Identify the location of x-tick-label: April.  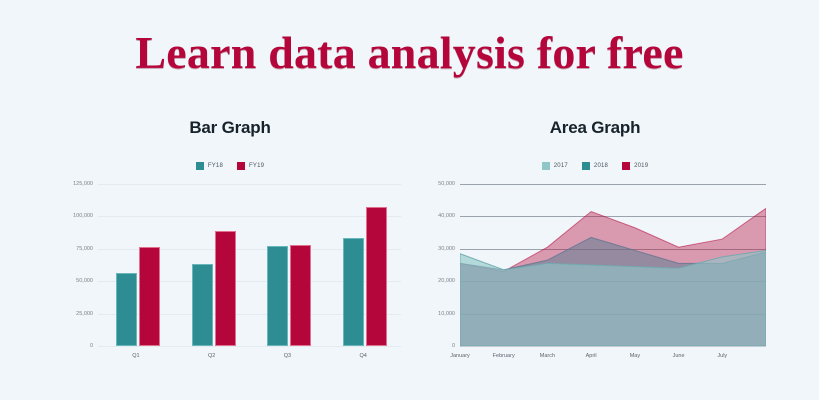
(591, 356).